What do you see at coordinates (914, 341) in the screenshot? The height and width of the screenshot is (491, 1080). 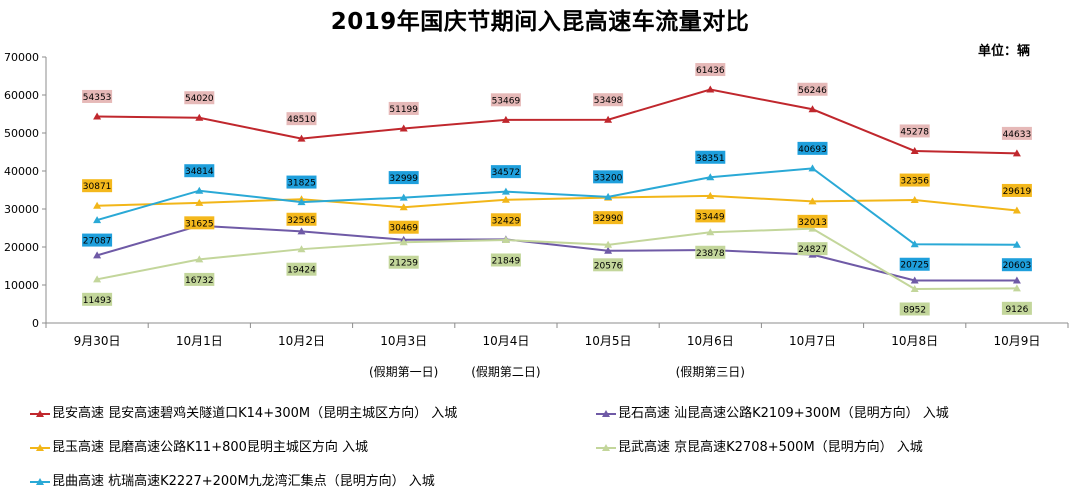 I see `x-tick-label: 10月8日` at bounding box center [914, 341].